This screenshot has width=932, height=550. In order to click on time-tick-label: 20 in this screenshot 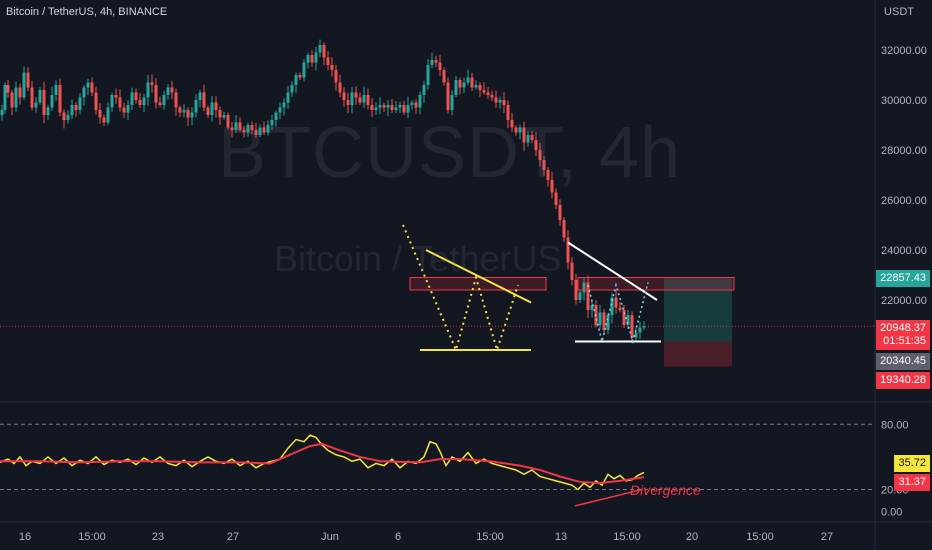, I will do `click(692, 537)`.